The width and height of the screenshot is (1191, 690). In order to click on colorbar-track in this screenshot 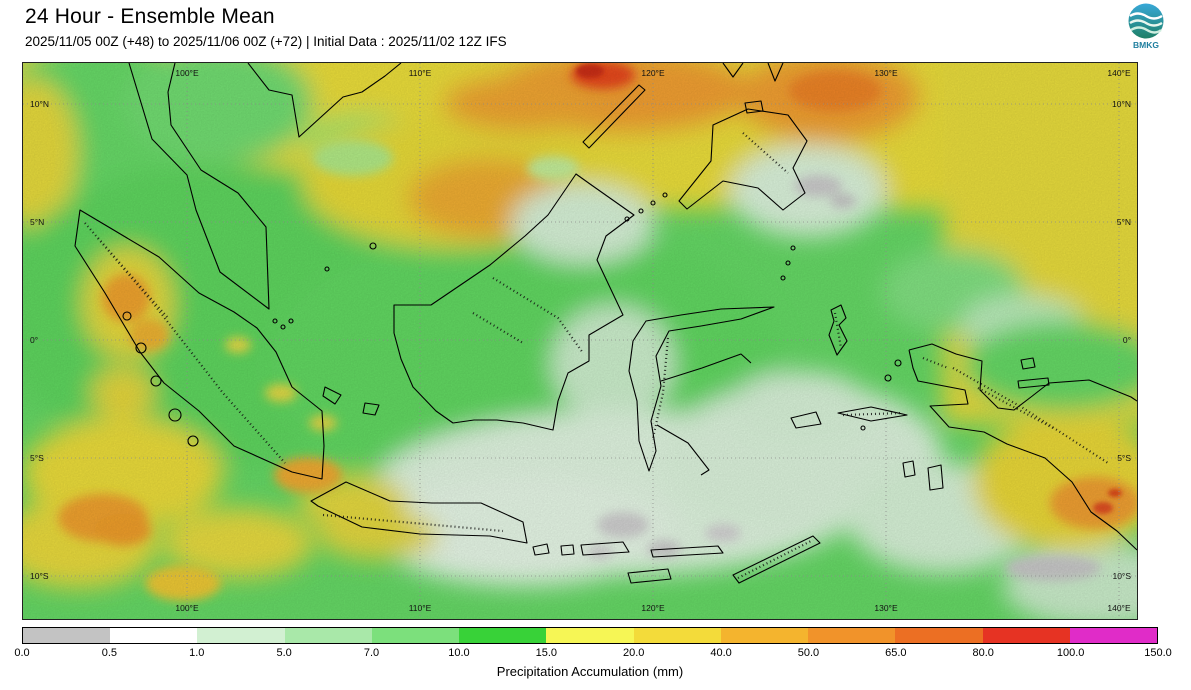, I will do `click(590, 635)`.